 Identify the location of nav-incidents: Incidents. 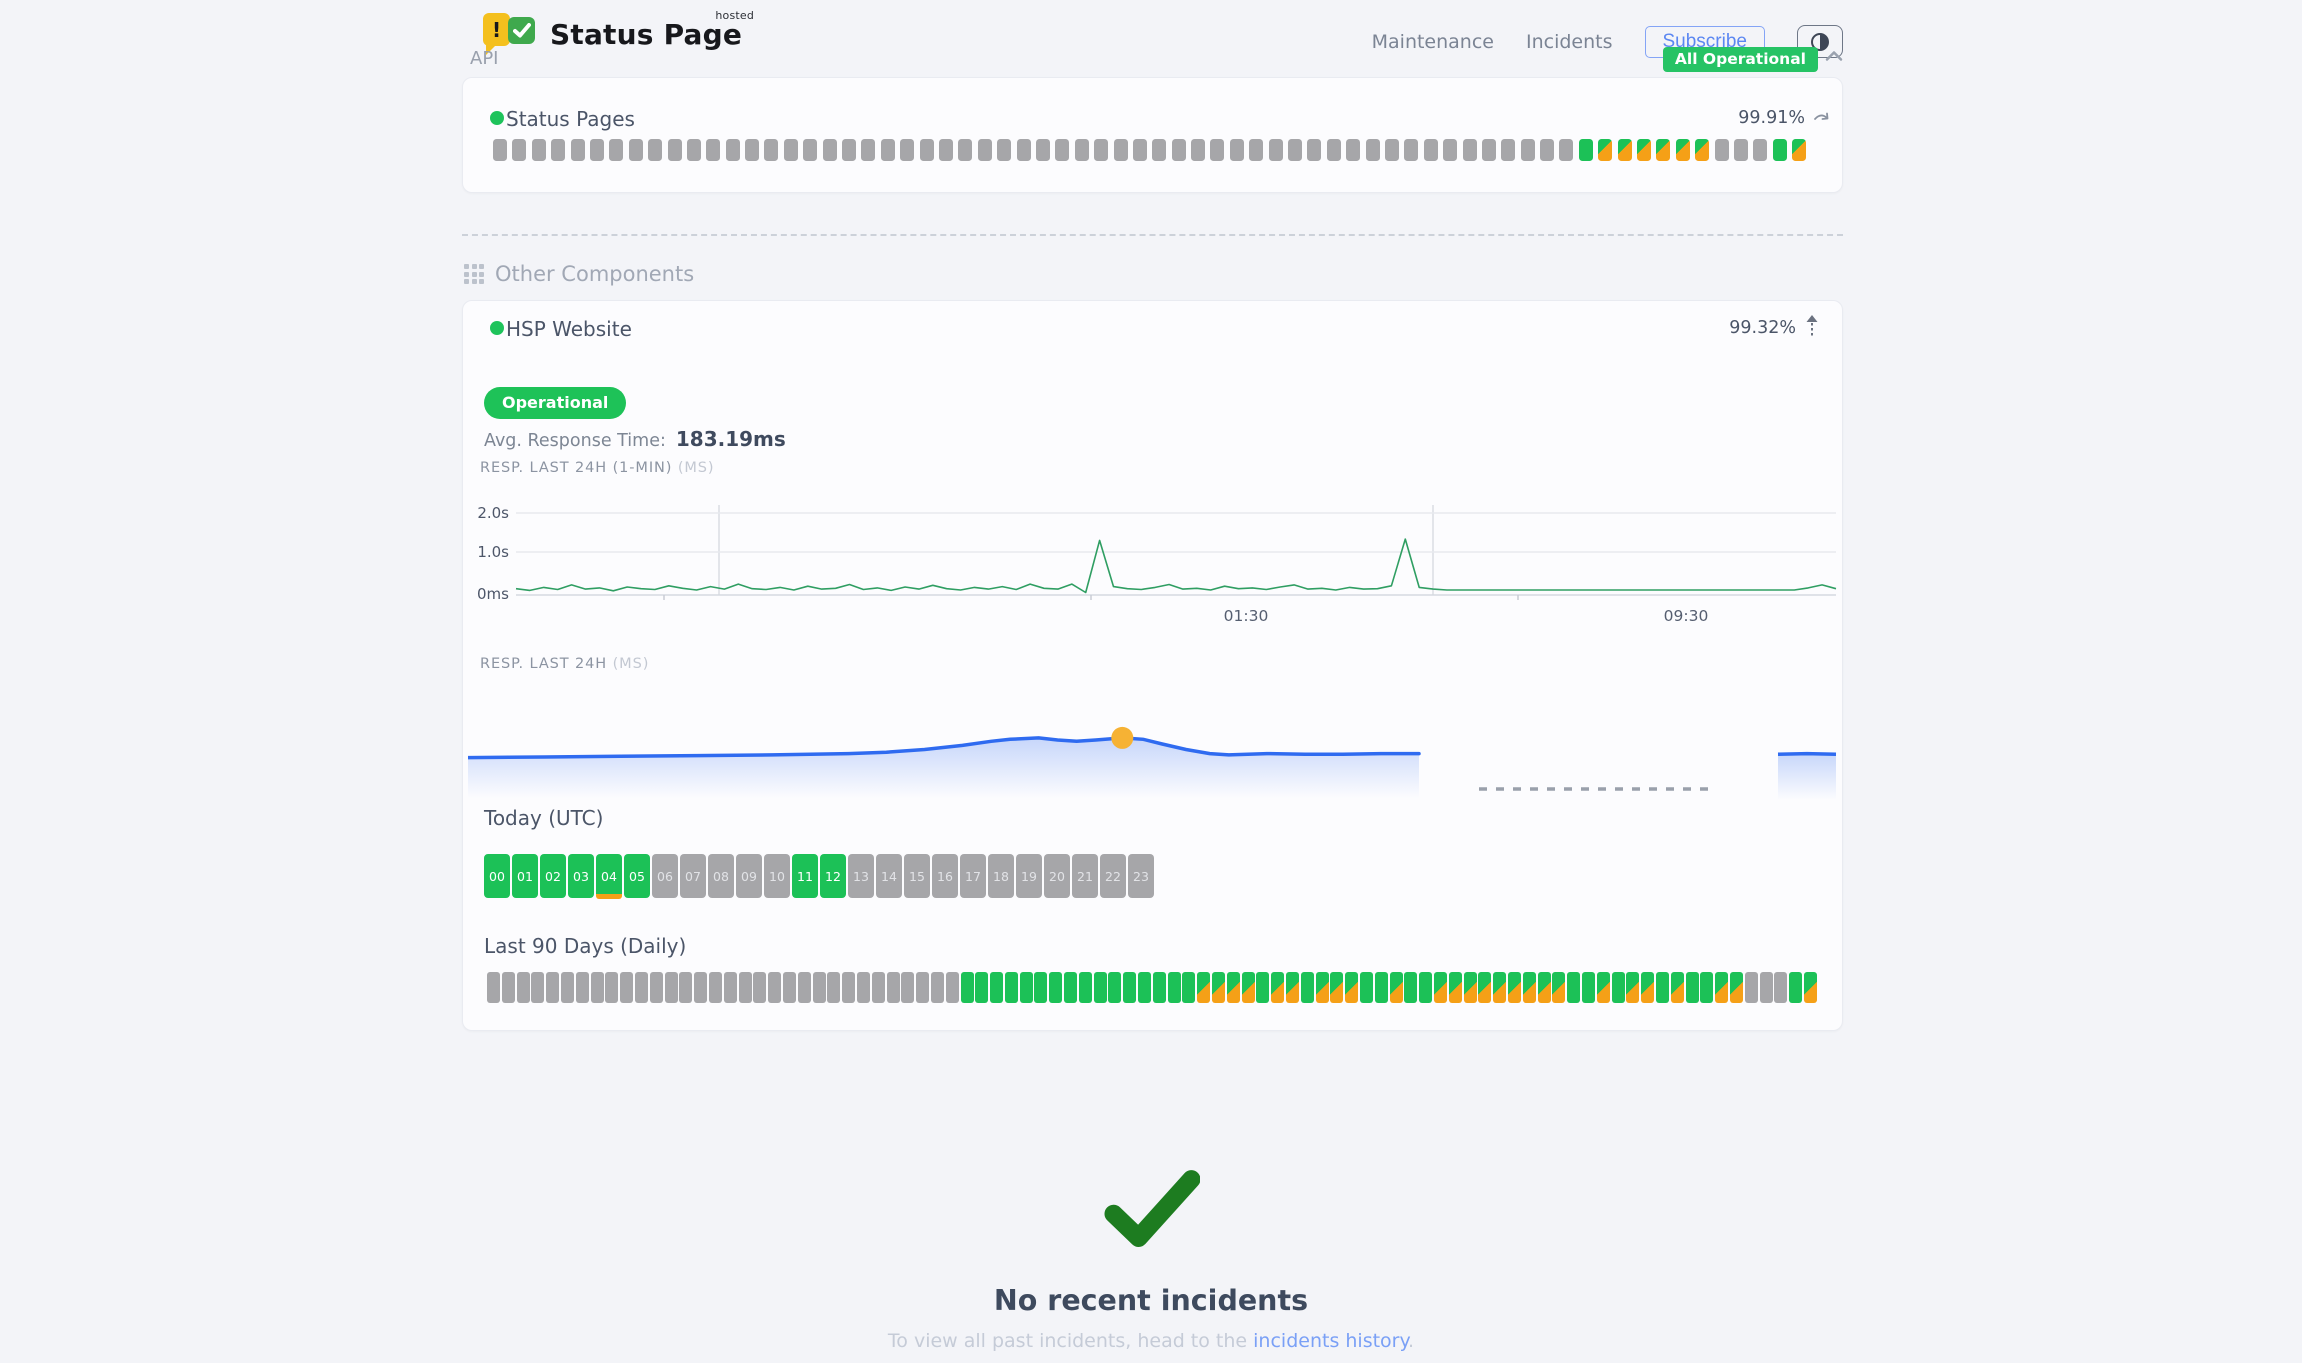
(1569, 41).